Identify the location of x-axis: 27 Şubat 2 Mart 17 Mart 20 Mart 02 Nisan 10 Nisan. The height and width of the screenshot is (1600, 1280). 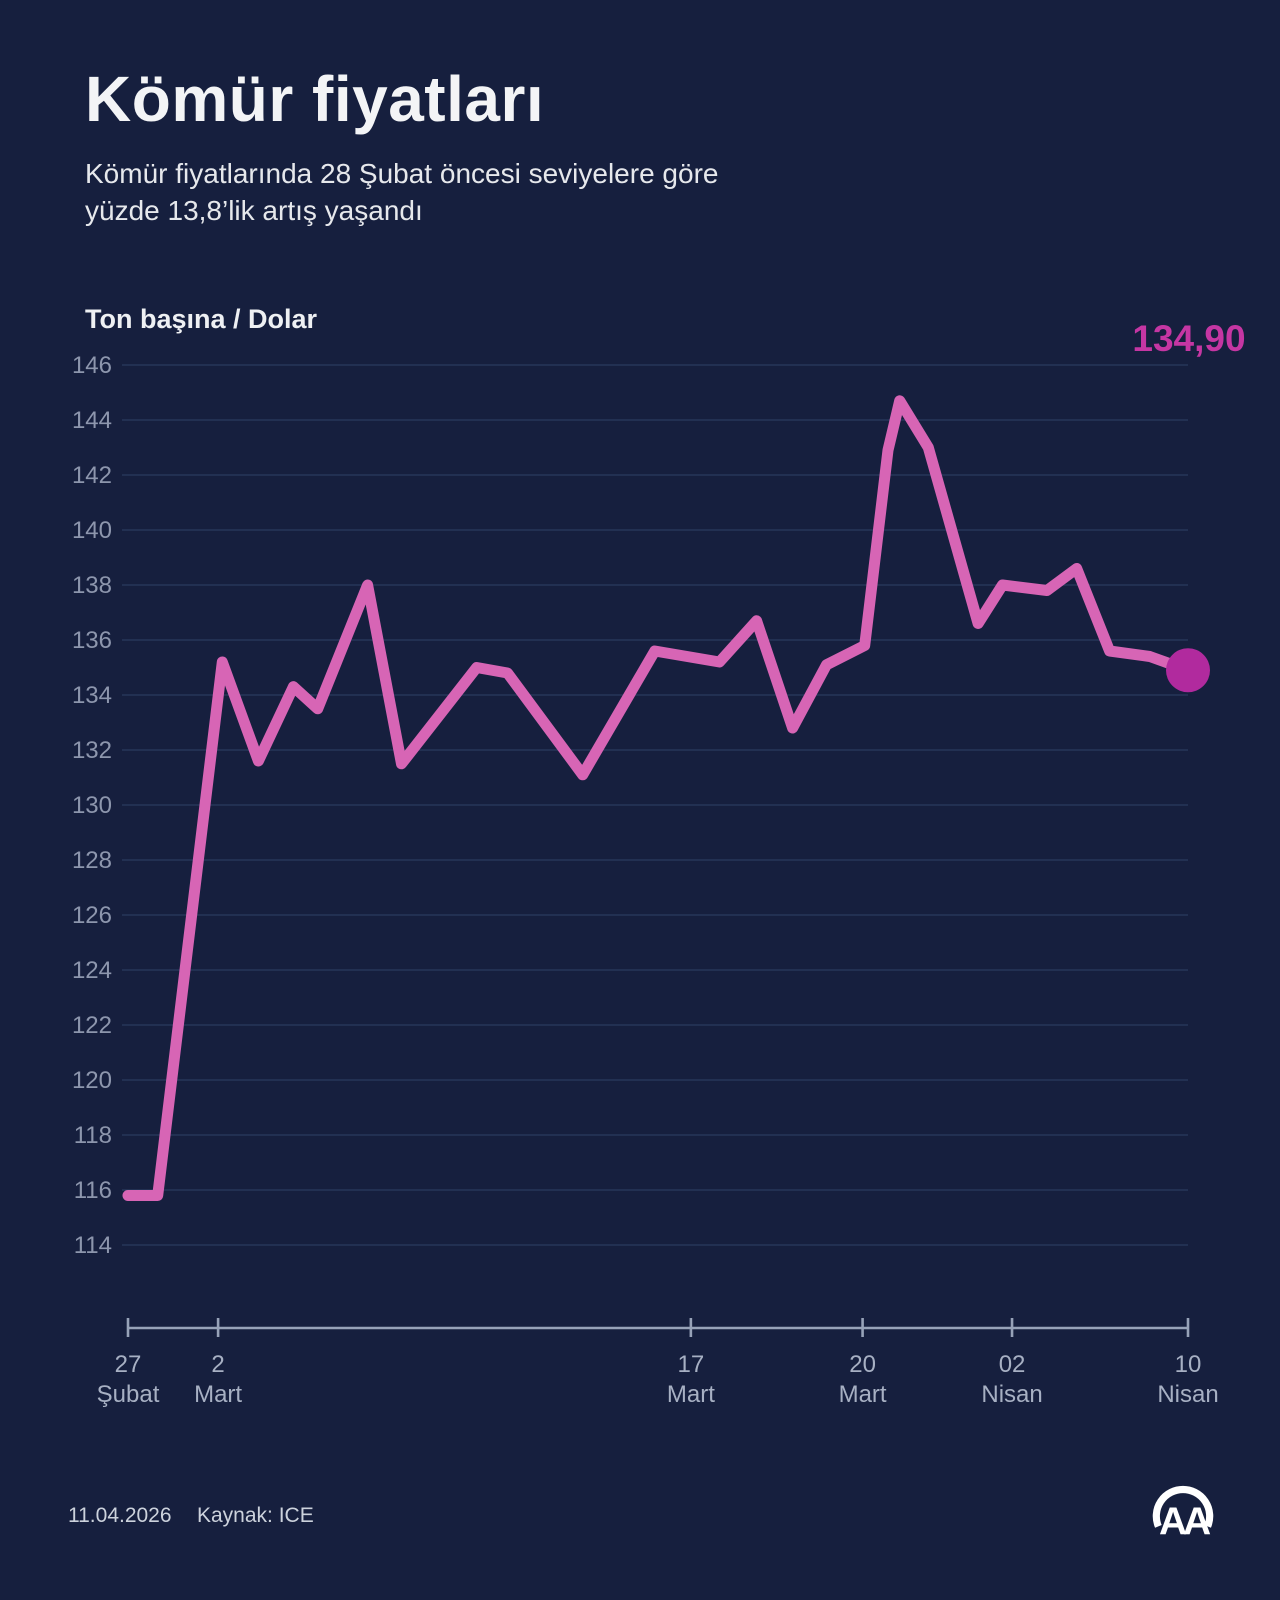
(658, 1363).